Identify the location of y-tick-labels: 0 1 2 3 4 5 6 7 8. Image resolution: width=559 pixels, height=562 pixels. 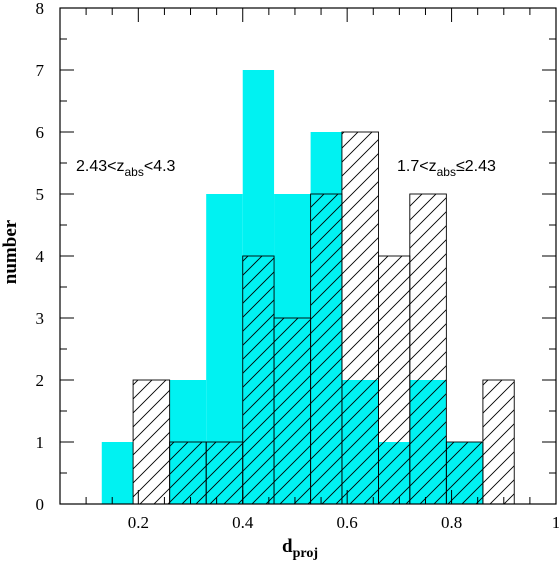
(40, 257).